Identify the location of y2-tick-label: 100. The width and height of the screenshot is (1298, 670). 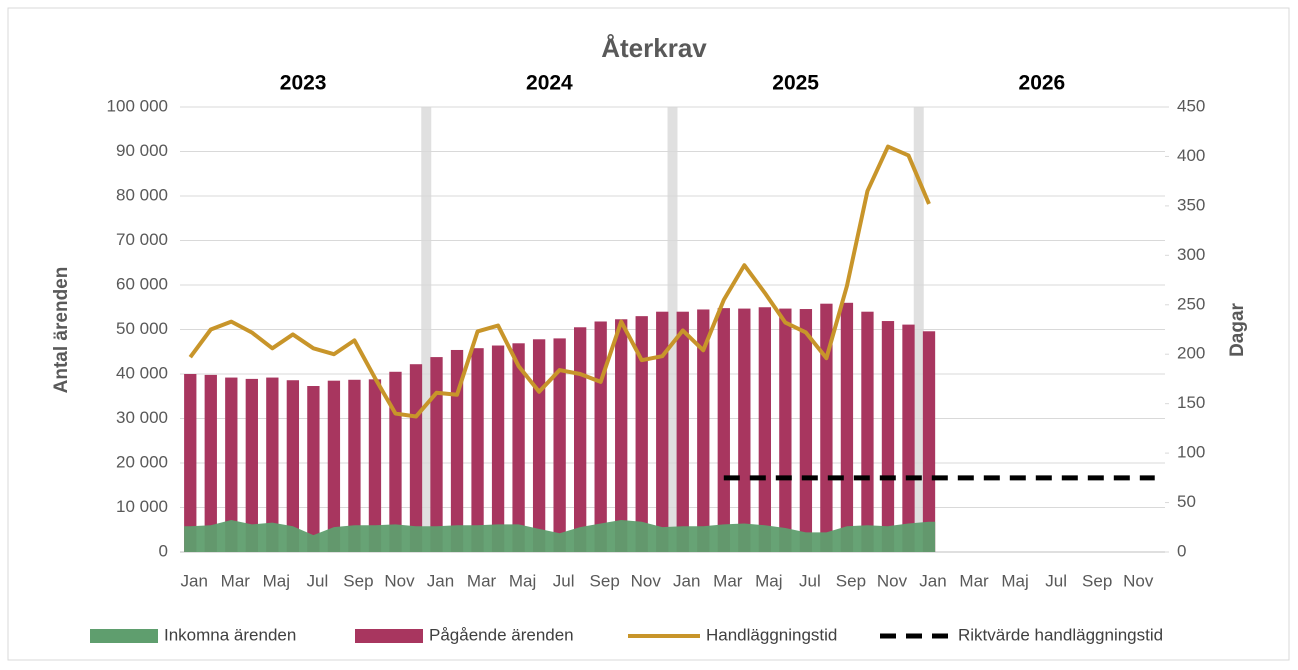
(1191, 452).